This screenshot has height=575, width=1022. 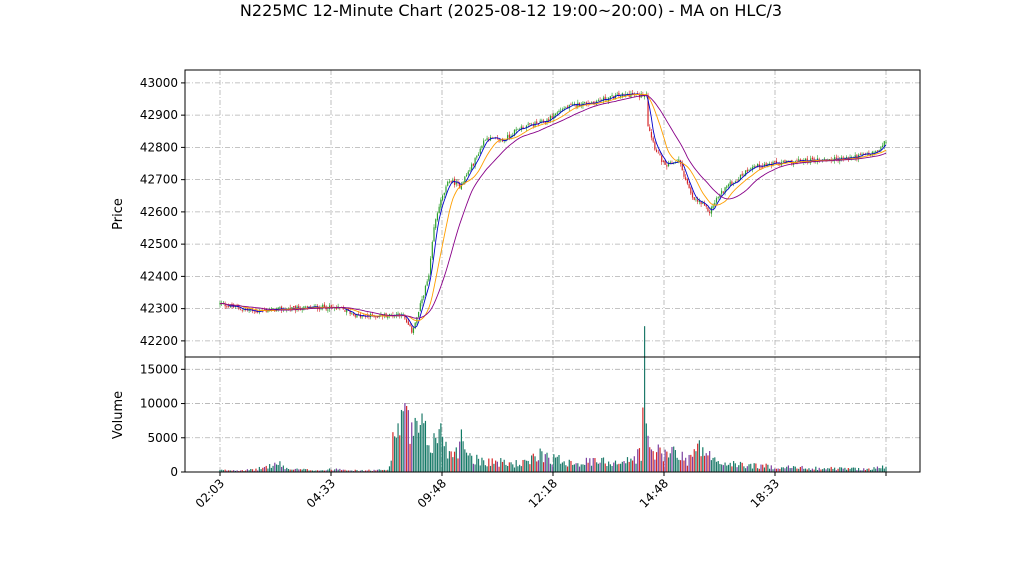 What do you see at coordinates (321, 493) in the screenshot?
I see `x-tick-label: 04:33` at bounding box center [321, 493].